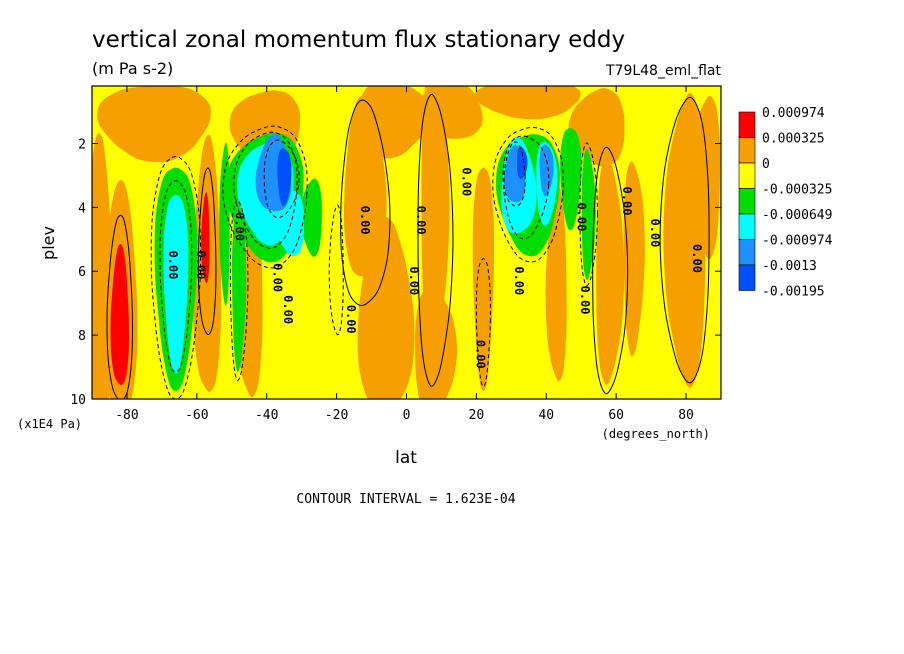 The height and width of the screenshot is (654, 904). Describe the element at coordinates (546, 415) in the screenshot. I see `x-tick-label: 40` at that location.